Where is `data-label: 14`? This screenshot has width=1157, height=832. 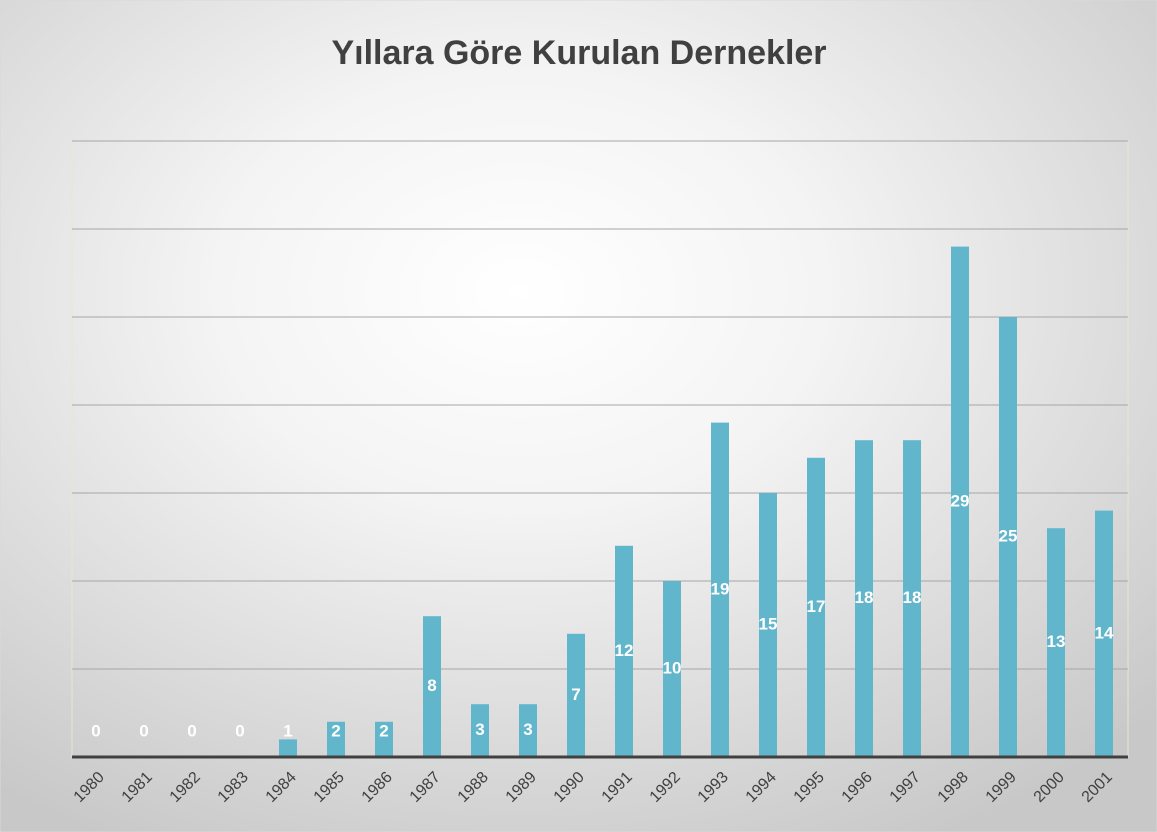 data-label: 14 is located at coordinates (1104, 632).